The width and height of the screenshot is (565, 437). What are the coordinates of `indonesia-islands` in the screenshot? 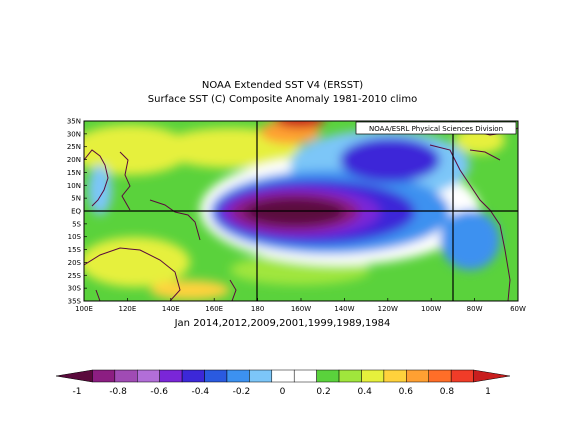 It's located at (175, 220).